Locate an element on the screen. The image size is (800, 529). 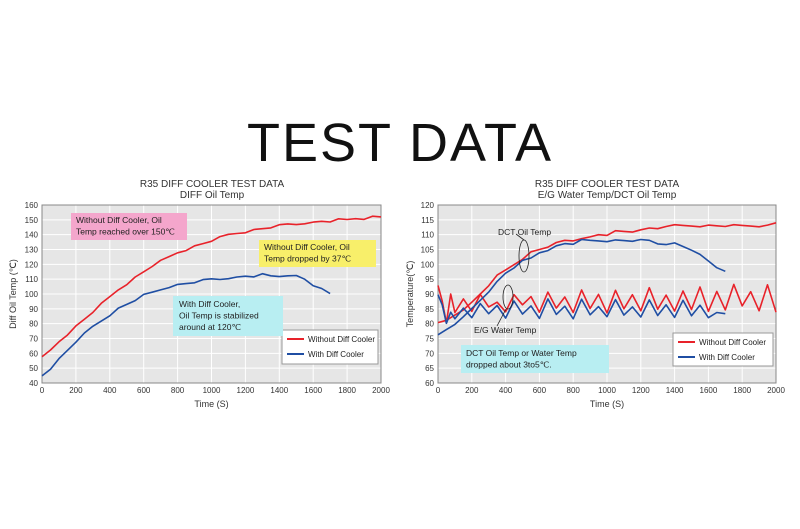
annotation-text: around at 120℃ is located at coordinates (210, 327).